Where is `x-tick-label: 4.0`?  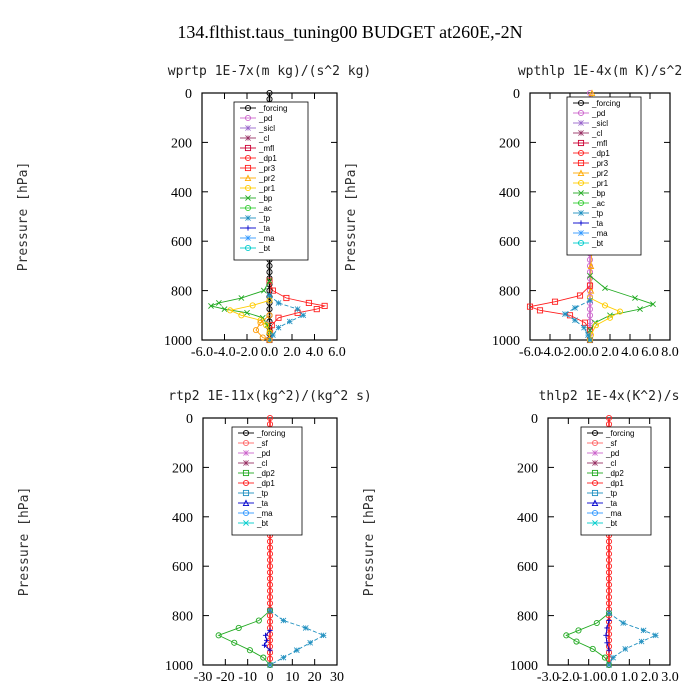
x-tick-label: 4.0 is located at coordinates (315, 352).